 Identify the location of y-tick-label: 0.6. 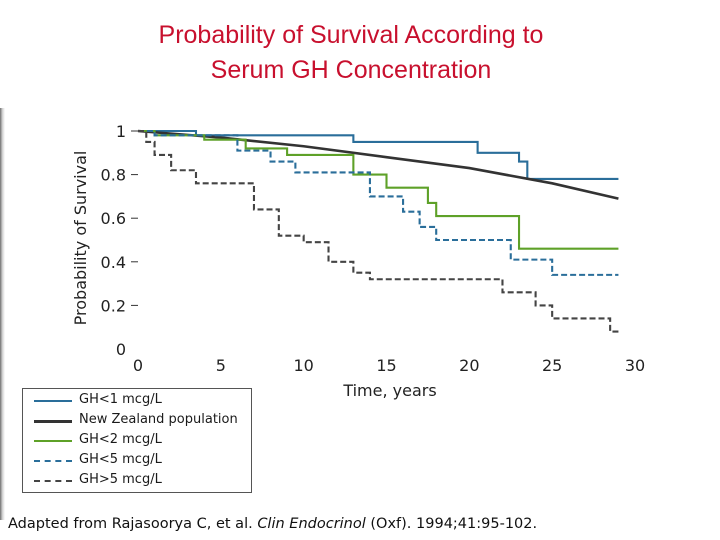
(113, 218).